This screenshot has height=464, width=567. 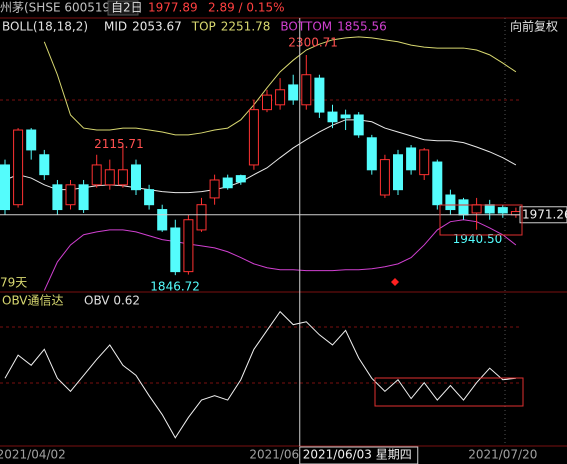 What do you see at coordinates (306, 27) in the screenshot?
I see `legend-name: BOTTOM` at bounding box center [306, 27].